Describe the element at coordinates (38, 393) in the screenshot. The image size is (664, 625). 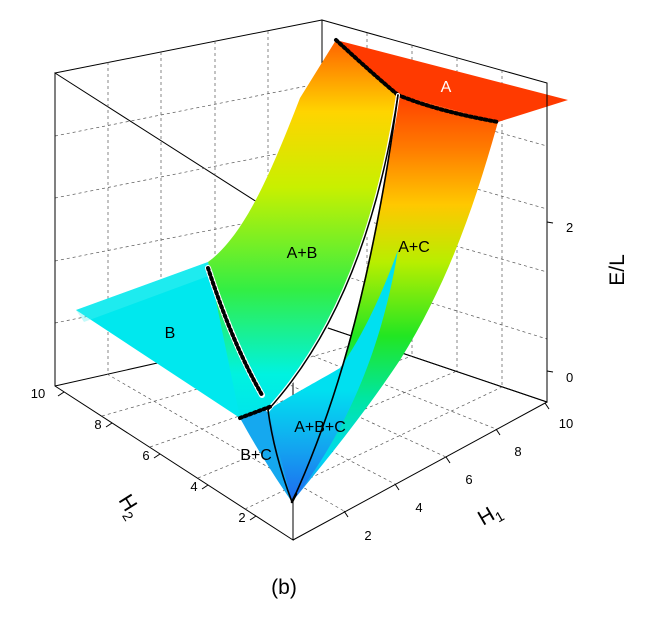
I see `h2-tick-10: 10` at that location.